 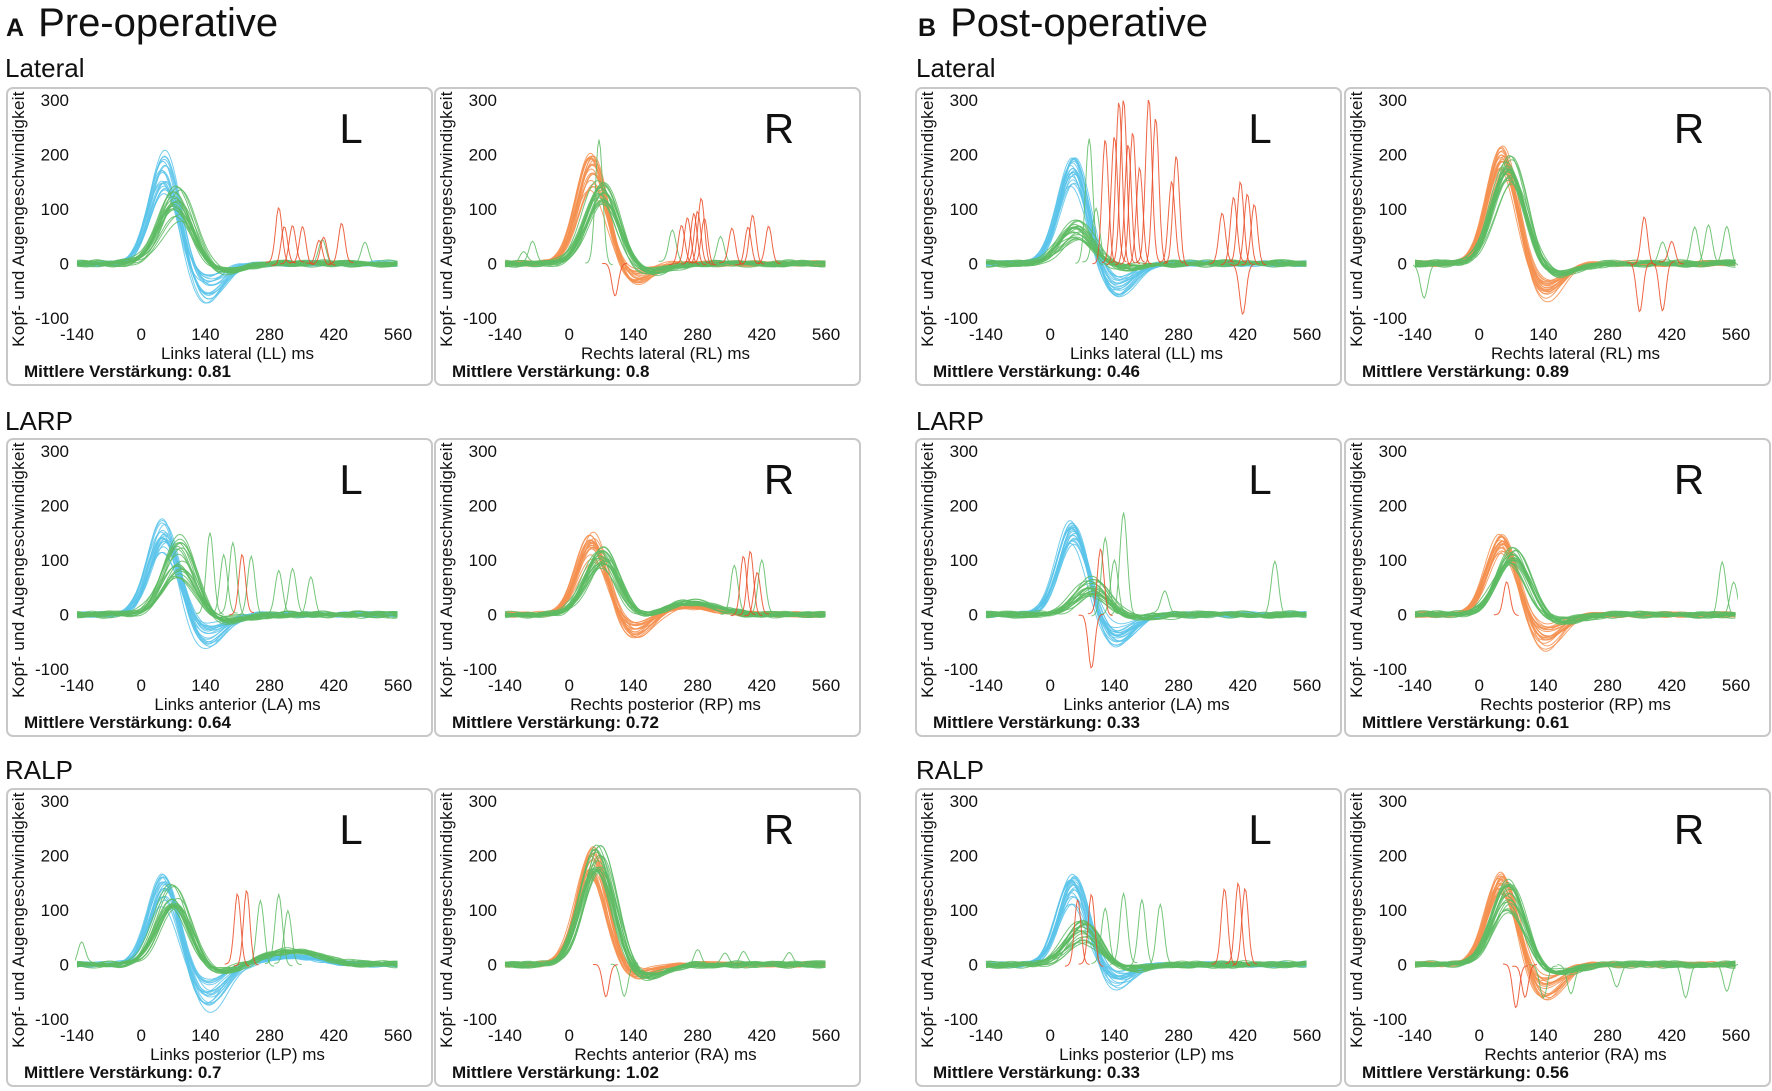 I want to click on mean-gain-label: Mittlere Verstärkung: 0.8, so click(x=550, y=371).